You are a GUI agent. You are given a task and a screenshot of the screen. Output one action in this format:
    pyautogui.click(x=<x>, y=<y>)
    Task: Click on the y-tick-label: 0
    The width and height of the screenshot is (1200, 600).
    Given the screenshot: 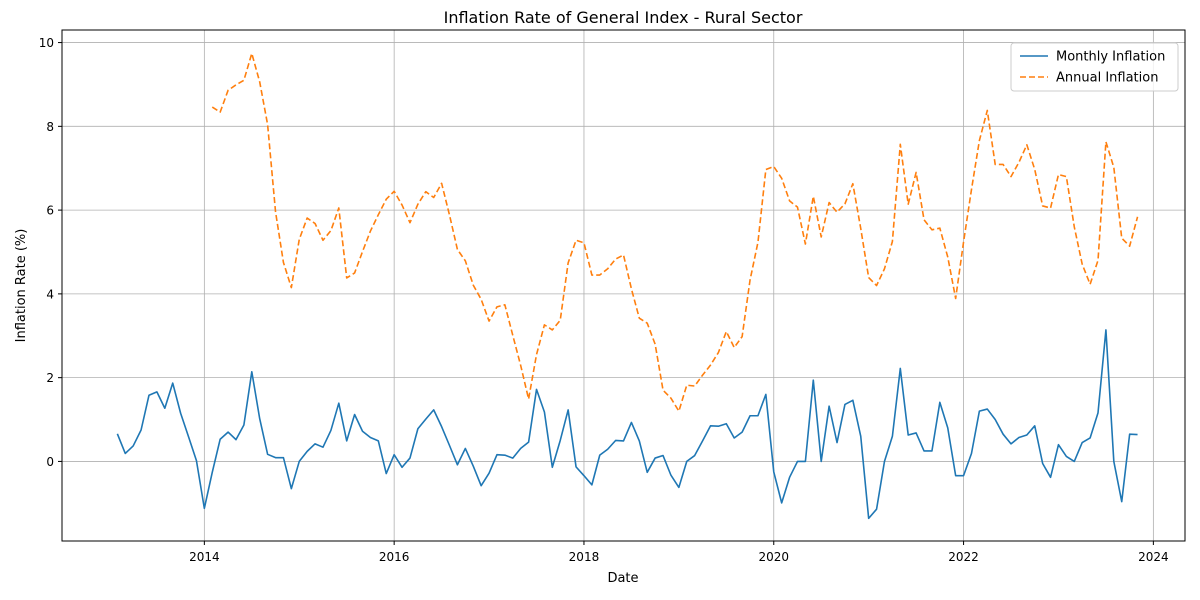 What is the action you would take?
    pyautogui.click(x=50, y=462)
    